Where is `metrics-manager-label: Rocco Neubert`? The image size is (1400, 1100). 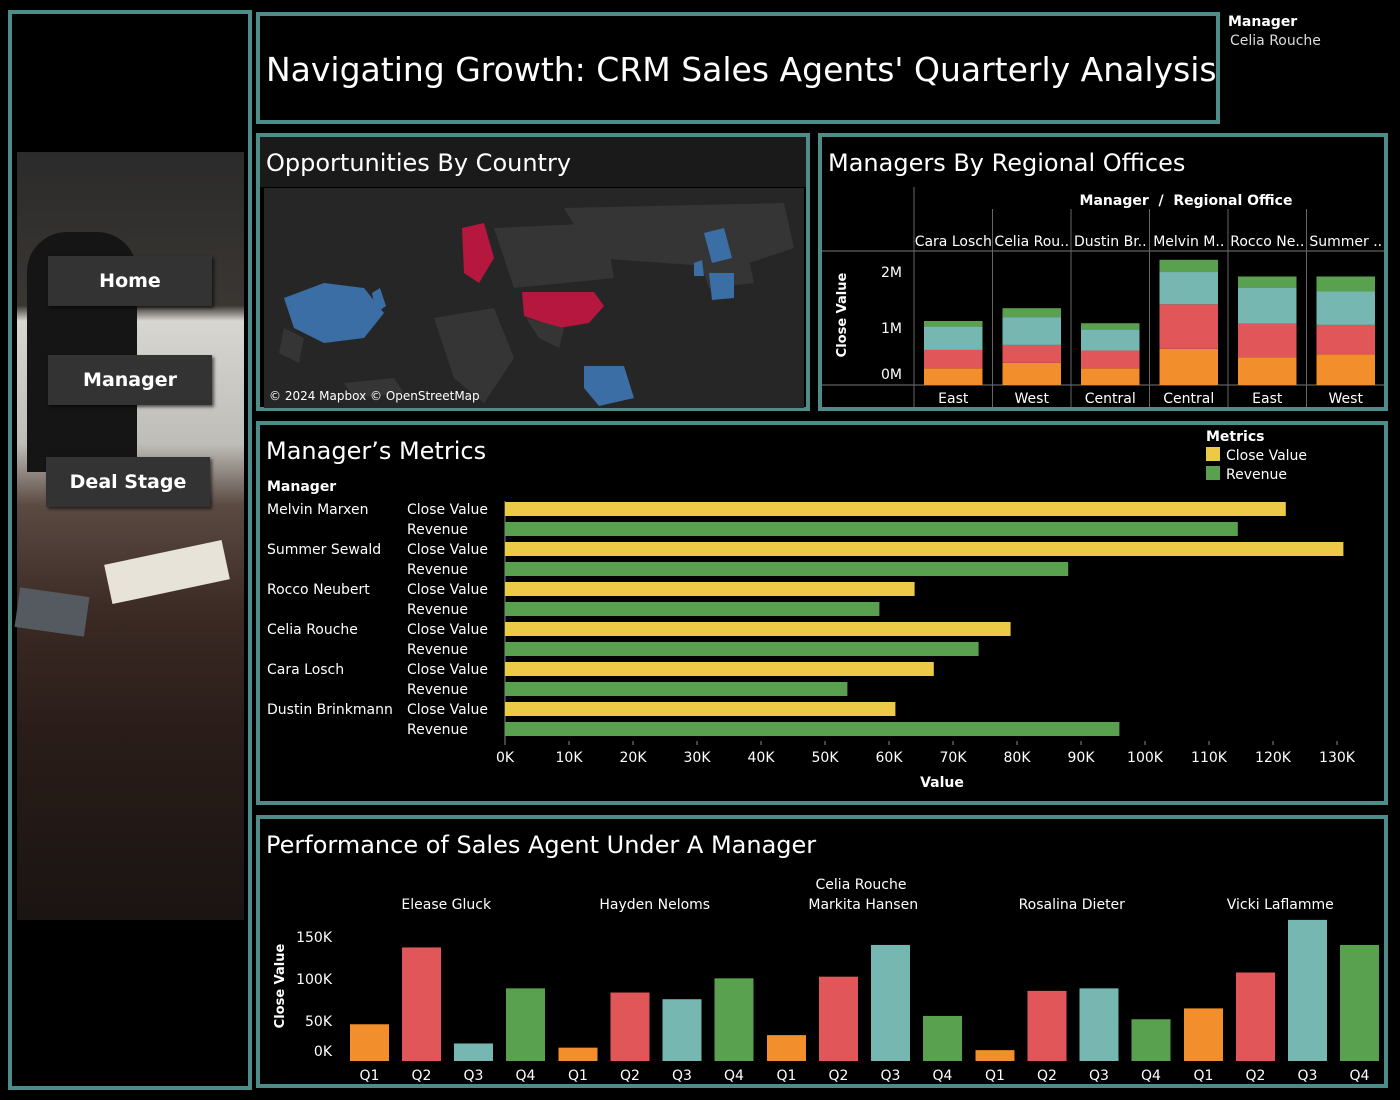 metrics-manager-label: Rocco Neubert is located at coordinates (318, 590).